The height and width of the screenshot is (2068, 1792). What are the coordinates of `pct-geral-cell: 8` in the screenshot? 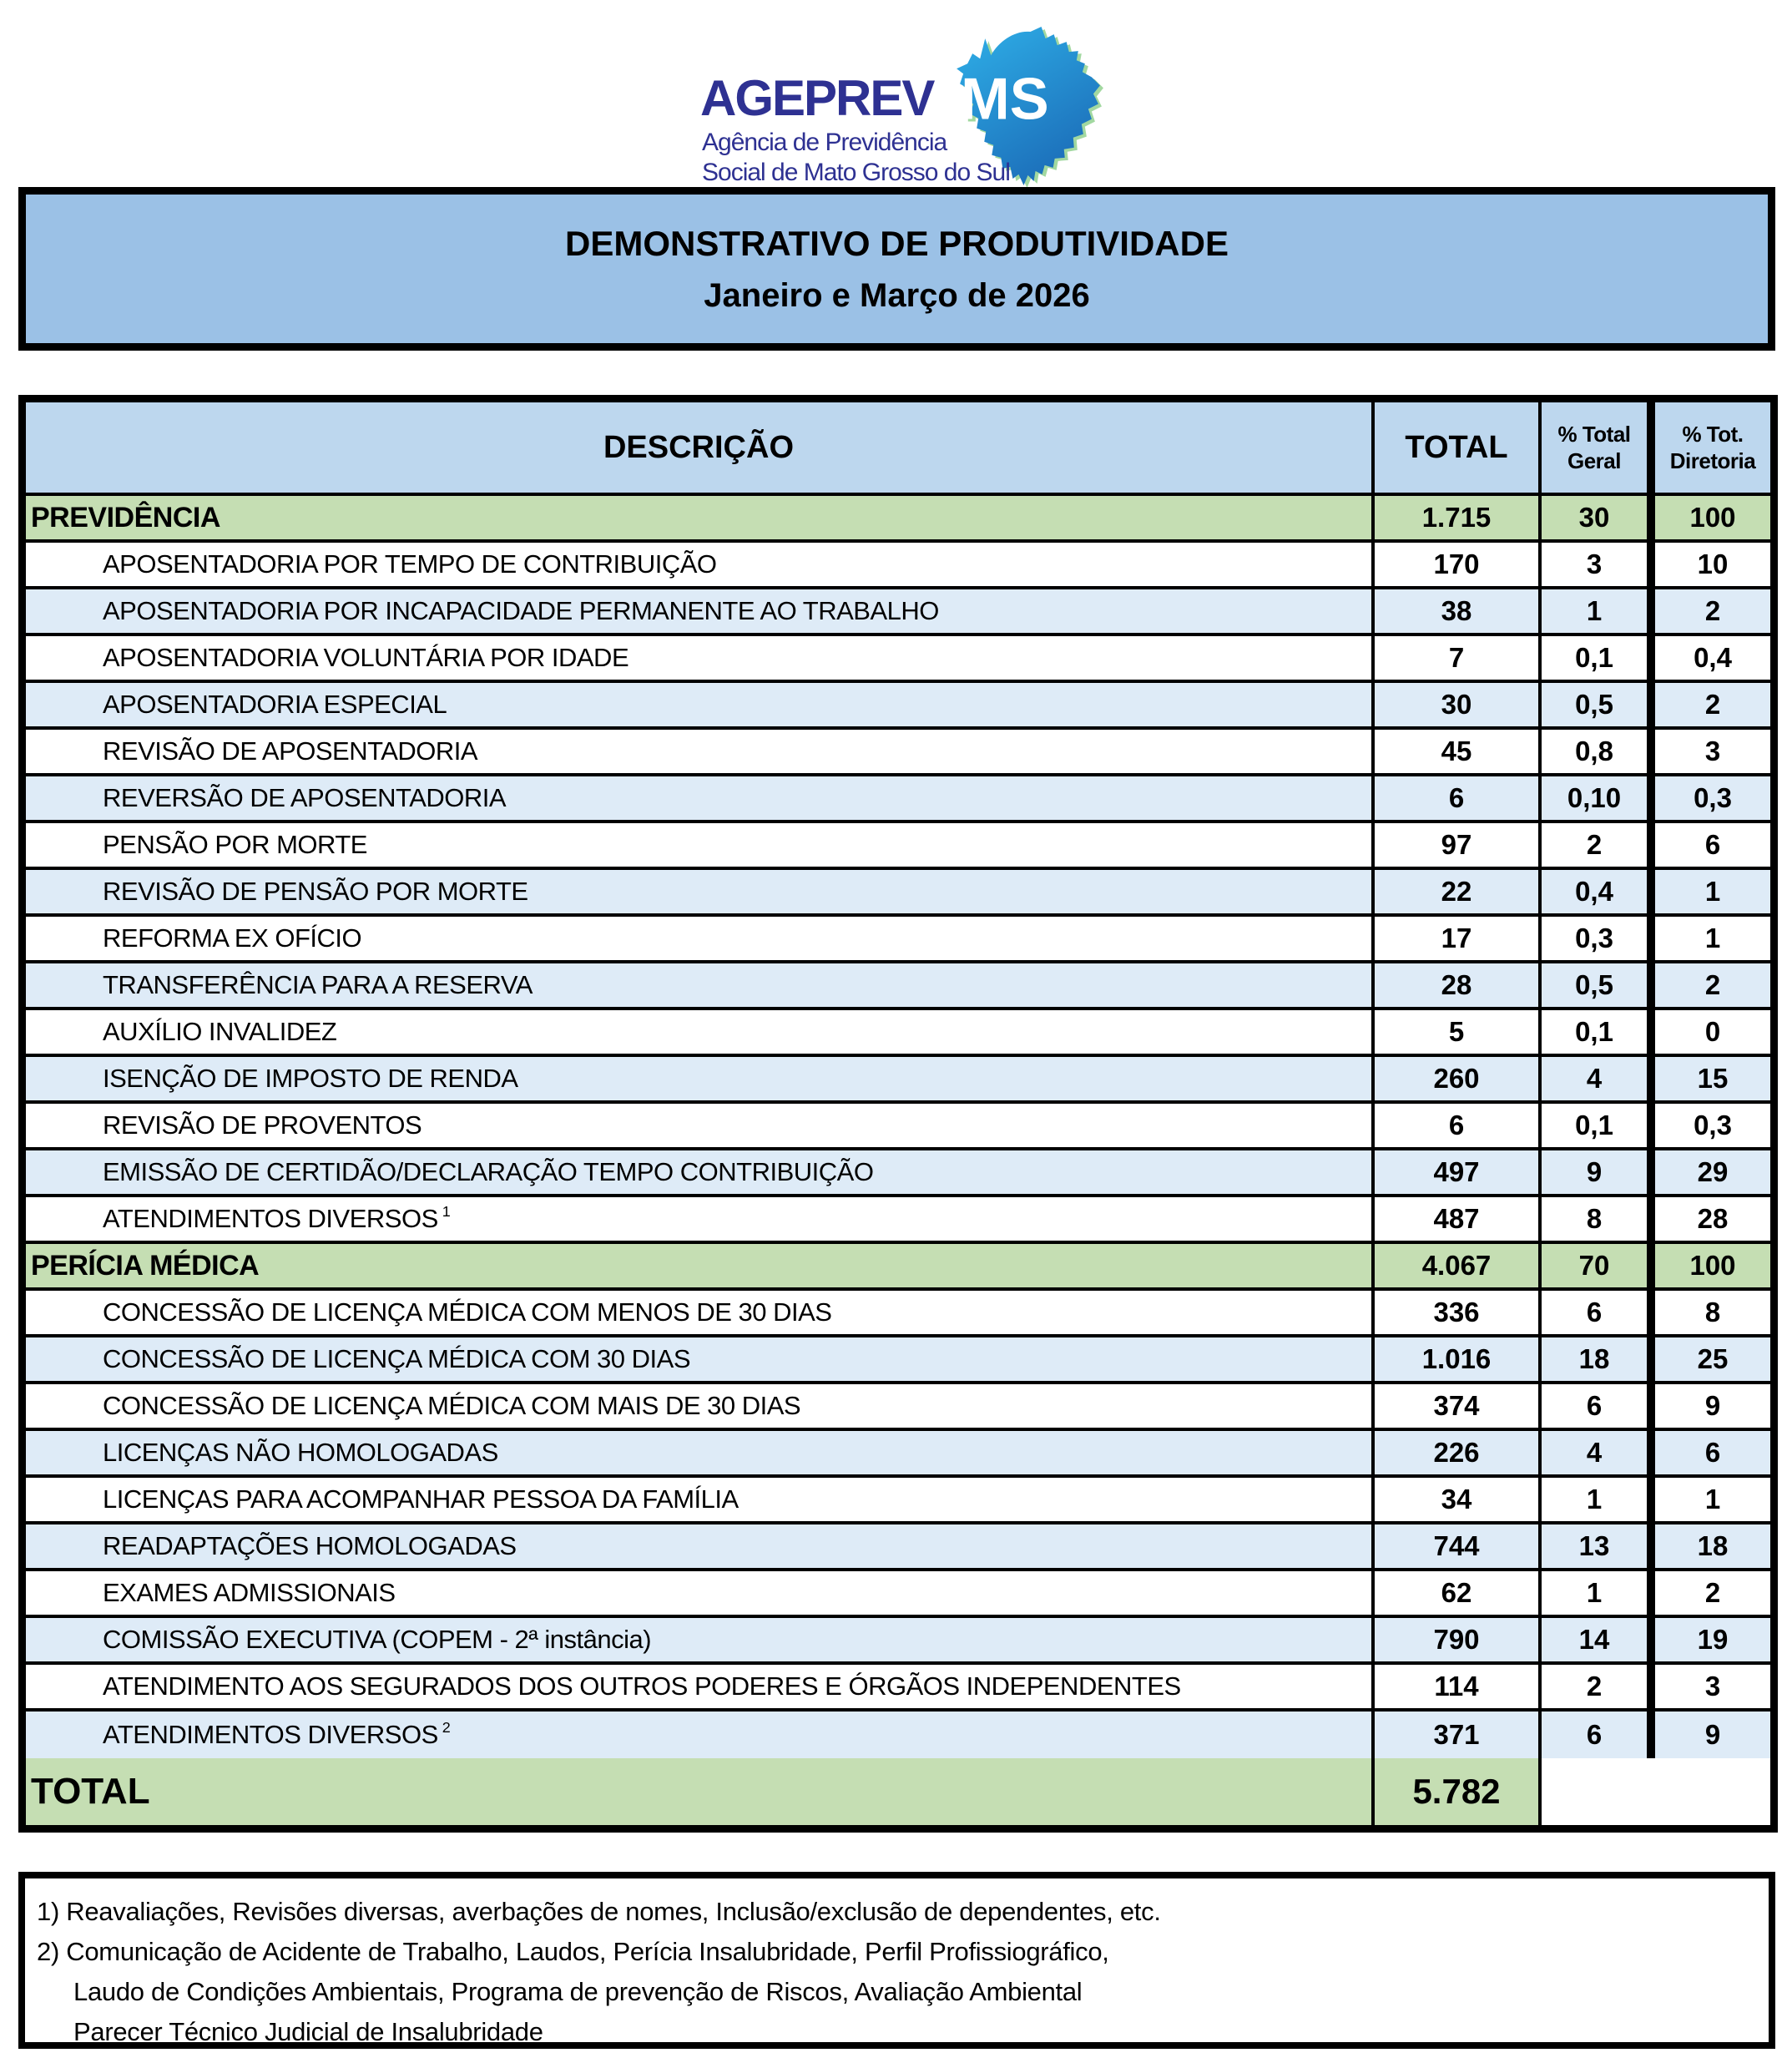 It's located at (1599, 1219).